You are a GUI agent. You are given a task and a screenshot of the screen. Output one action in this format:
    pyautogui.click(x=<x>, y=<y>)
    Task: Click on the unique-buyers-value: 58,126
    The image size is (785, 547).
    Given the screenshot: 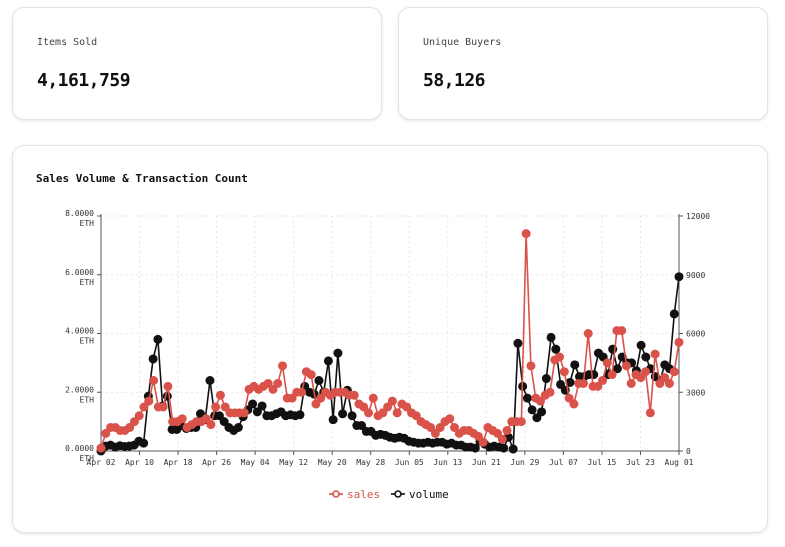 What is the action you would take?
    pyautogui.click(x=454, y=80)
    